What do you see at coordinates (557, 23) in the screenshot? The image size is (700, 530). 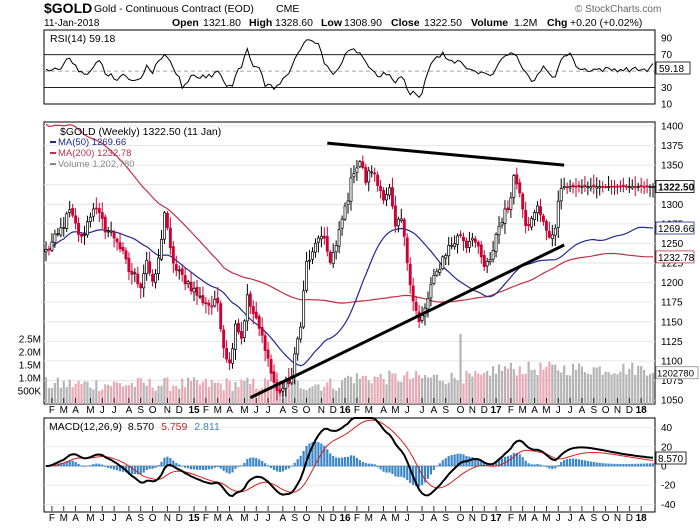 I see `chg-label: Chg` at bounding box center [557, 23].